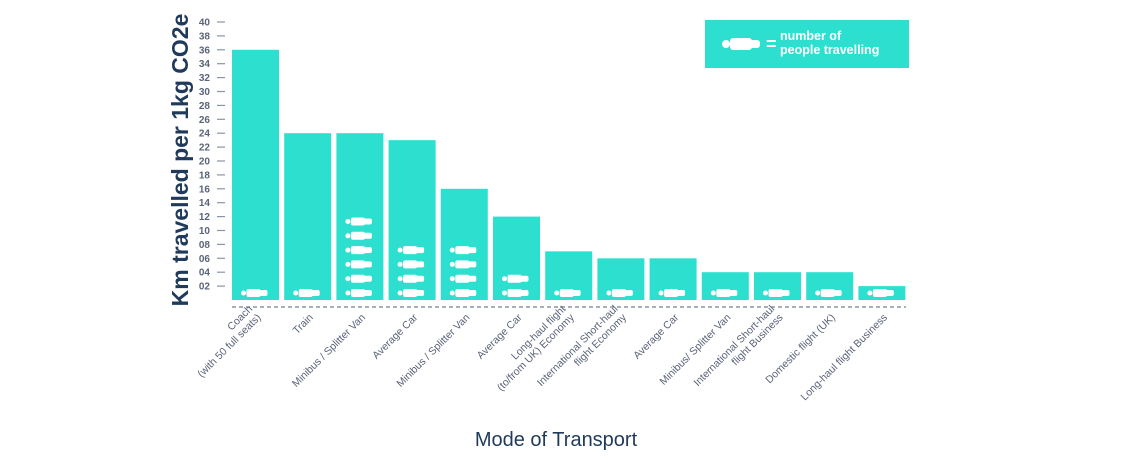 This screenshot has width=1140, height=467. I want to click on y-tick-label: 36, so click(205, 50).